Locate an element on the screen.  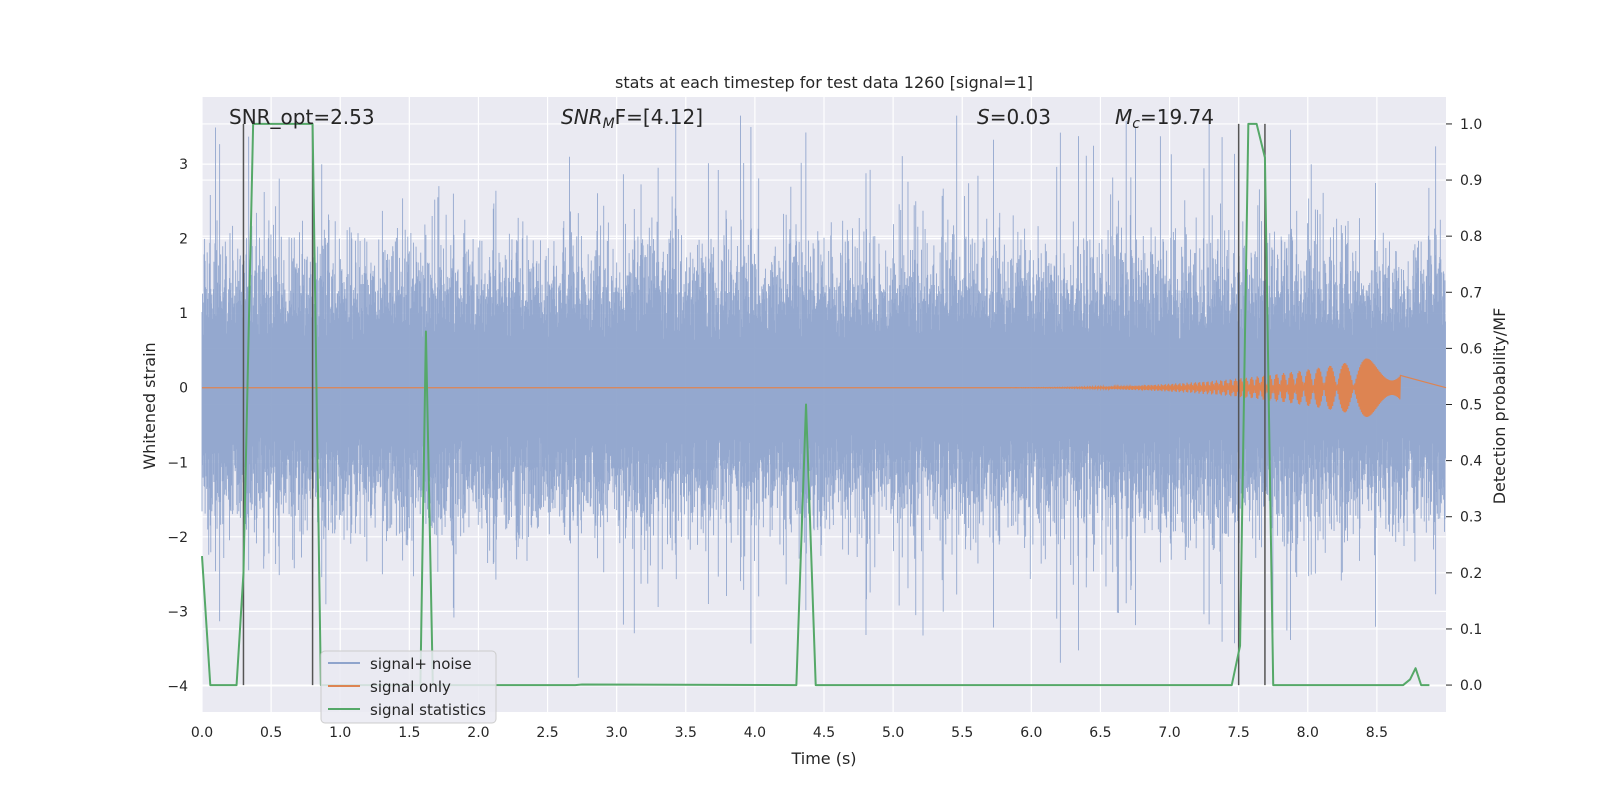
y-tick-label: −1 is located at coordinates (177, 463).